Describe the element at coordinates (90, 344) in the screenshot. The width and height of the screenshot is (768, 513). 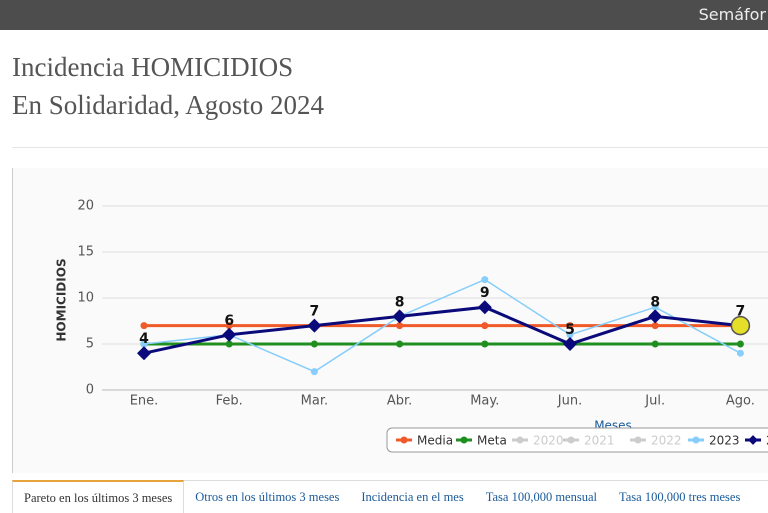
I see `y-tick-label: 5` at that location.